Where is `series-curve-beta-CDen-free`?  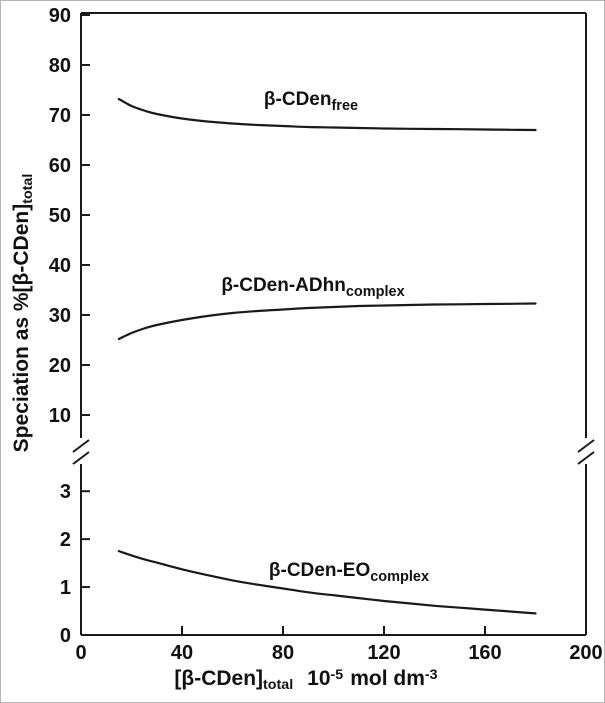 series-curve-beta-CDen-free is located at coordinates (327, 114).